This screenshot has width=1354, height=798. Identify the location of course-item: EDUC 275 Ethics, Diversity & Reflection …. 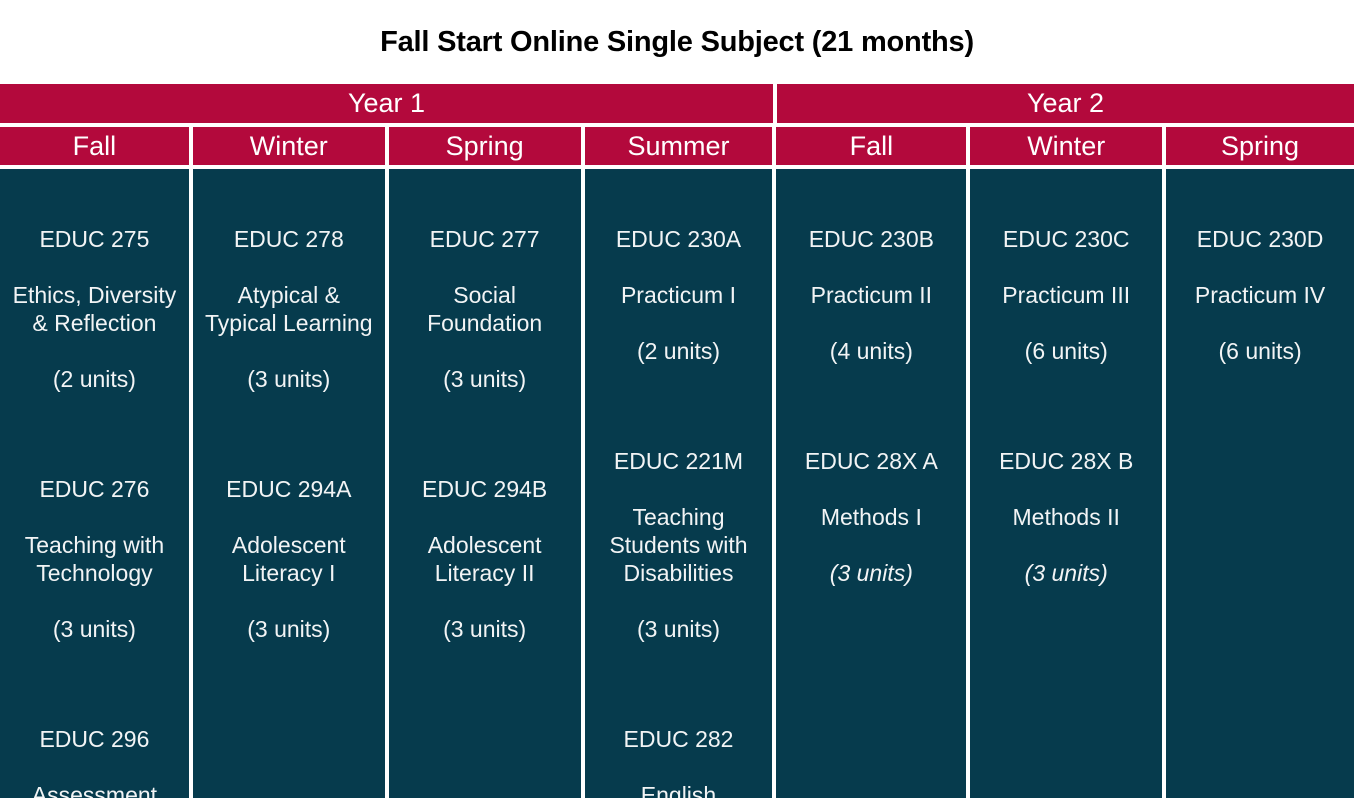
(94, 309).